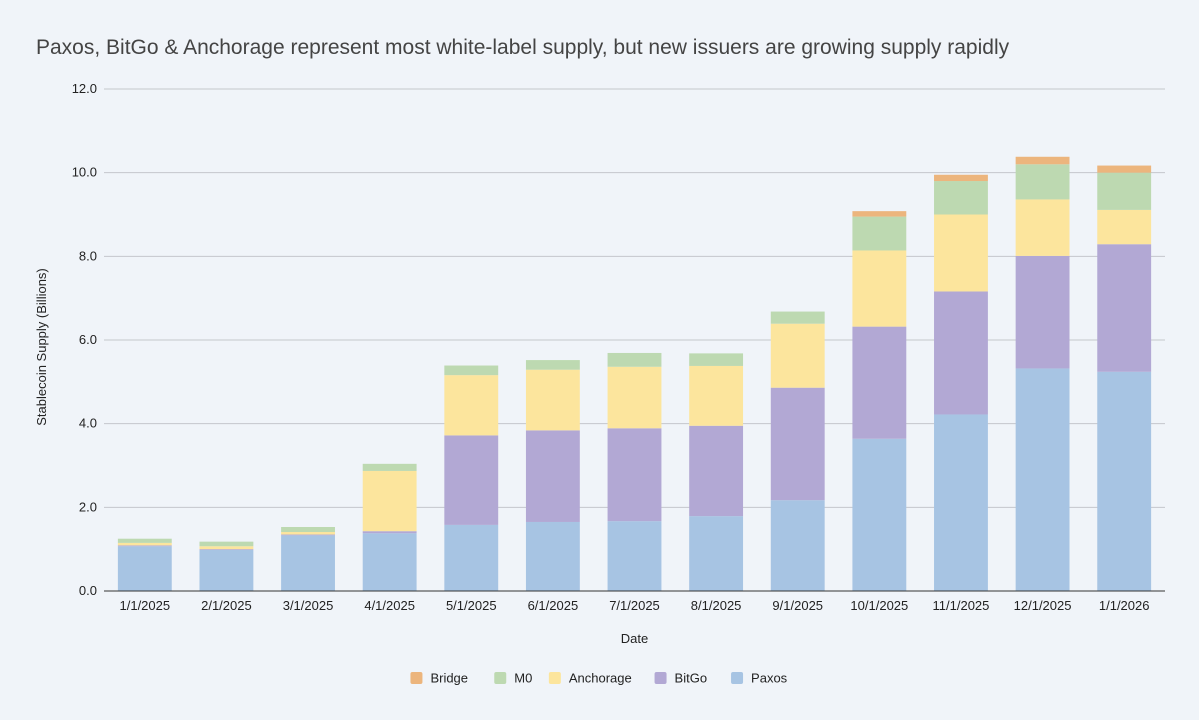 The height and width of the screenshot is (720, 1199). I want to click on x-tick-label: 4/1/2025, so click(389, 605).